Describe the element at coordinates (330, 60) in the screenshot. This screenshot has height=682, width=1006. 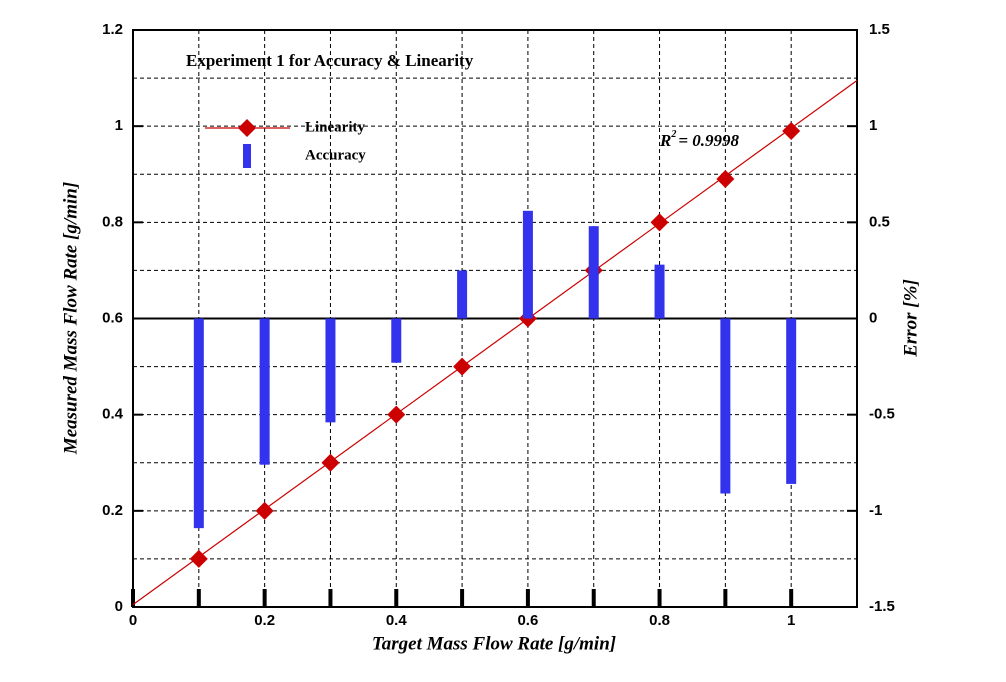
I see `chart-title: Experiment 1 for Accuracy & Linearity` at that location.